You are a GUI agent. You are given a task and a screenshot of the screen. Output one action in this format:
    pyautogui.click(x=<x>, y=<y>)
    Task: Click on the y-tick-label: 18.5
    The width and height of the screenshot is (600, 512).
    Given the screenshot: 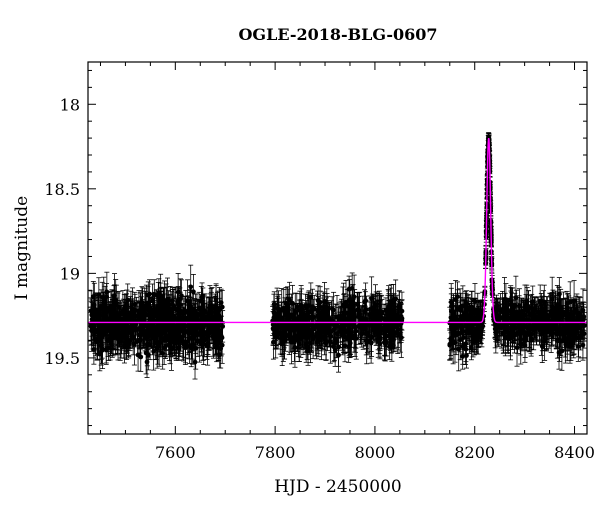 What is the action you would take?
    pyautogui.click(x=62, y=189)
    